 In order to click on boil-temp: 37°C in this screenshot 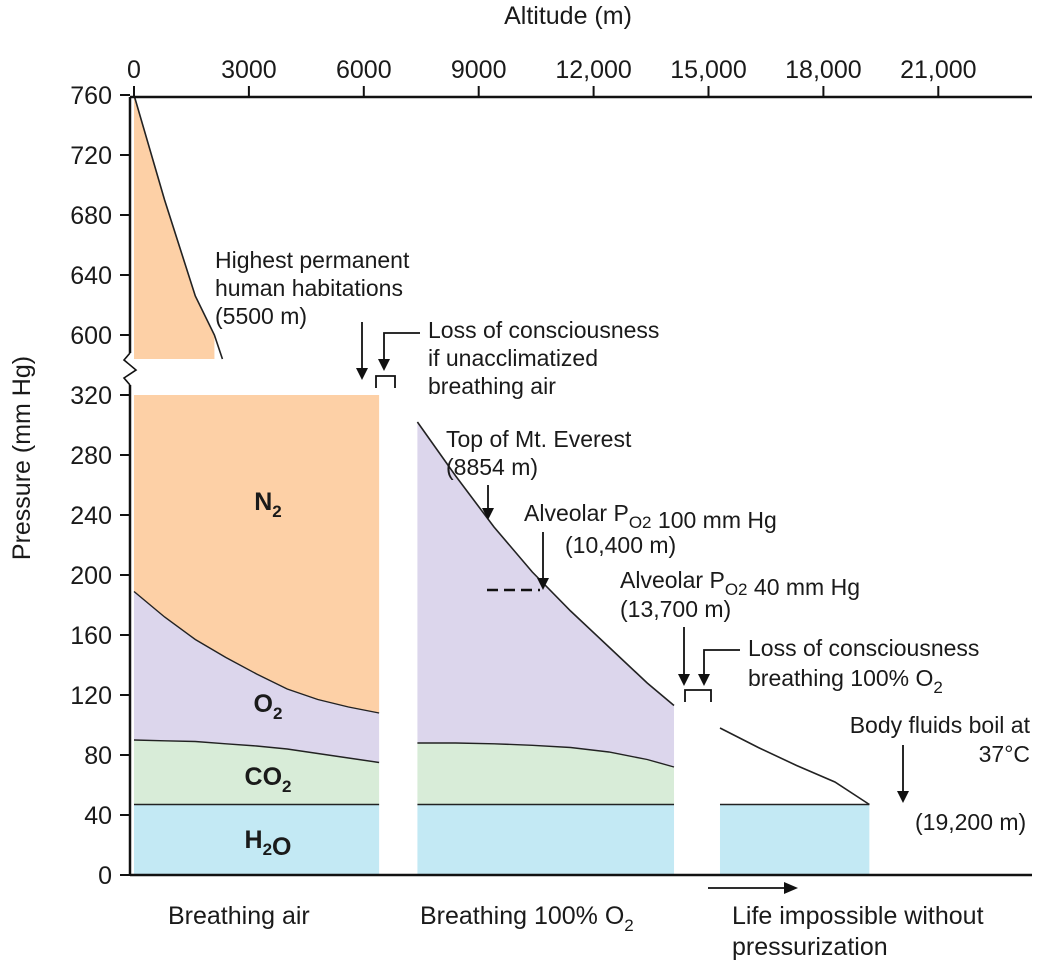, I will do `click(1004, 754)`.